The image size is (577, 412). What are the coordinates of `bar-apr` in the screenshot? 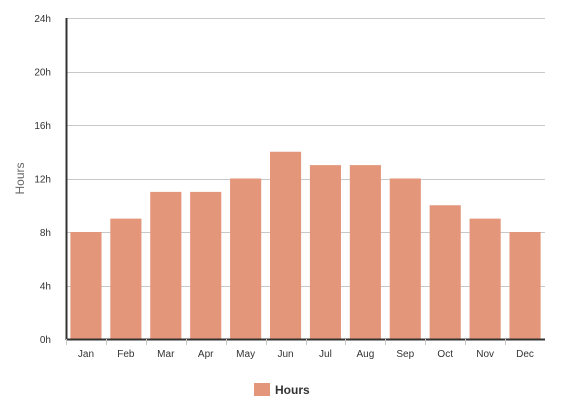 It's located at (206, 265).